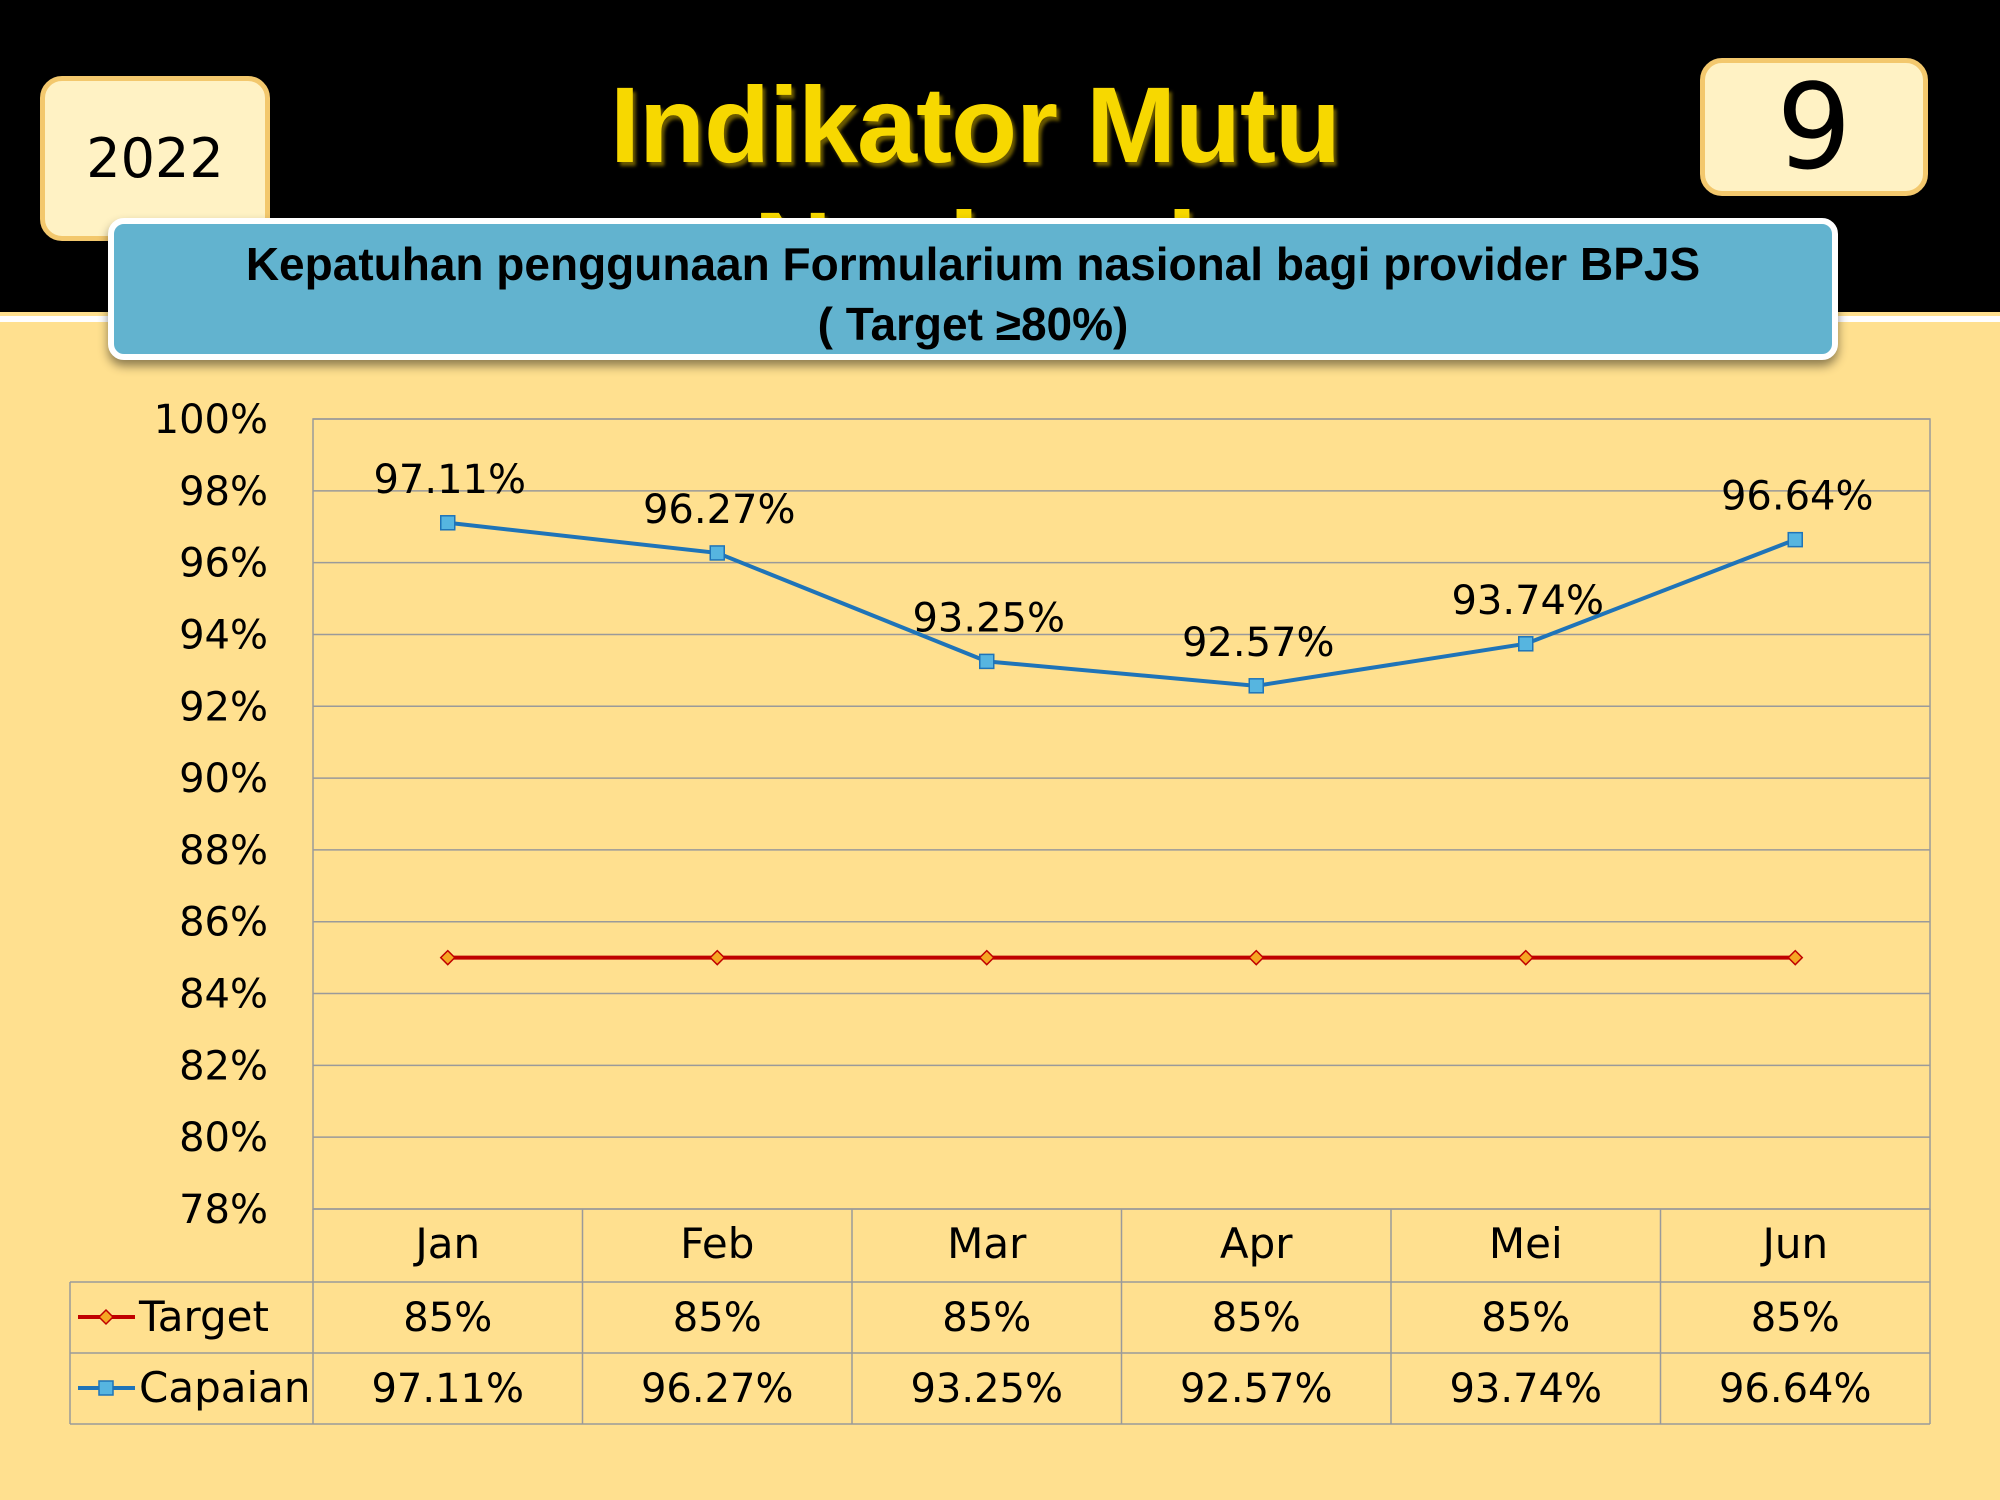 The width and height of the screenshot is (2000, 1500). I want to click on x-category-label: Jun, so click(1793, 1243).